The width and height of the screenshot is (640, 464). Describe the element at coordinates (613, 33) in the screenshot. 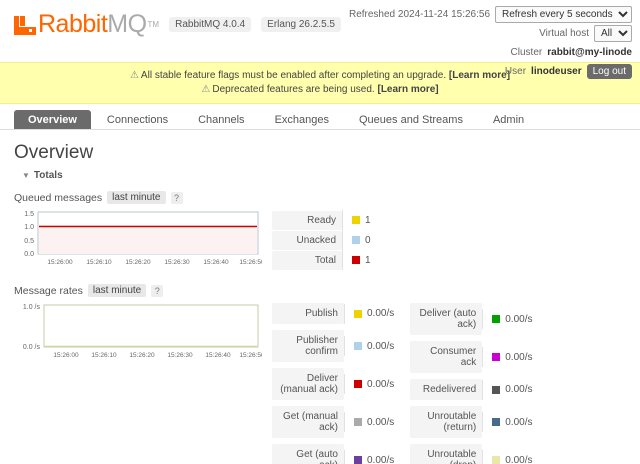

I see `vhost-select: All` at that location.